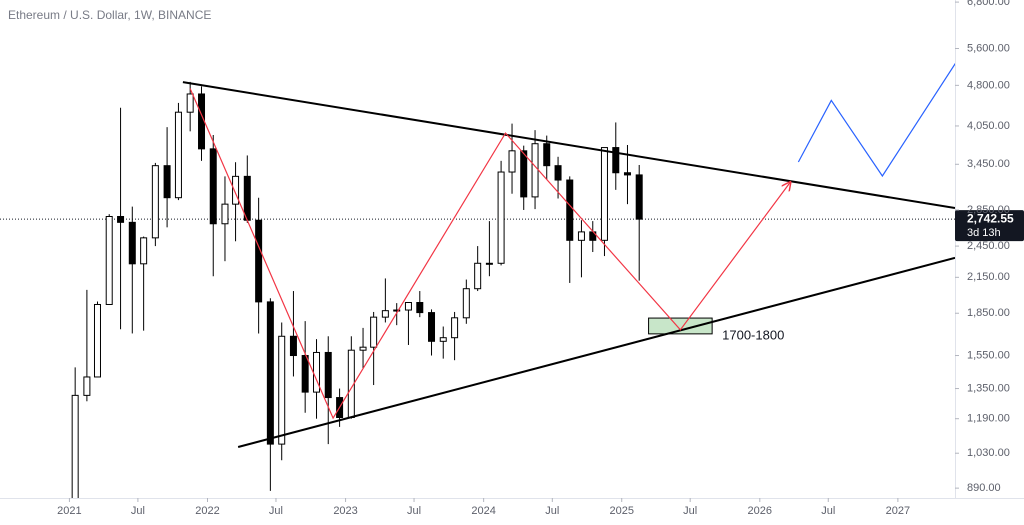 The height and width of the screenshot is (525, 1024). Describe the element at coordinates (988, 85) in the screenshot. I see `y-tick-label: 4,800.00` at that location.